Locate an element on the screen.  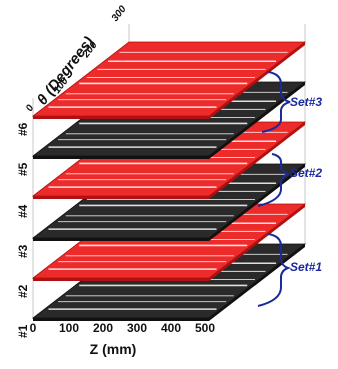
layer-label-3: #3 is located at coordinates (23, 251).